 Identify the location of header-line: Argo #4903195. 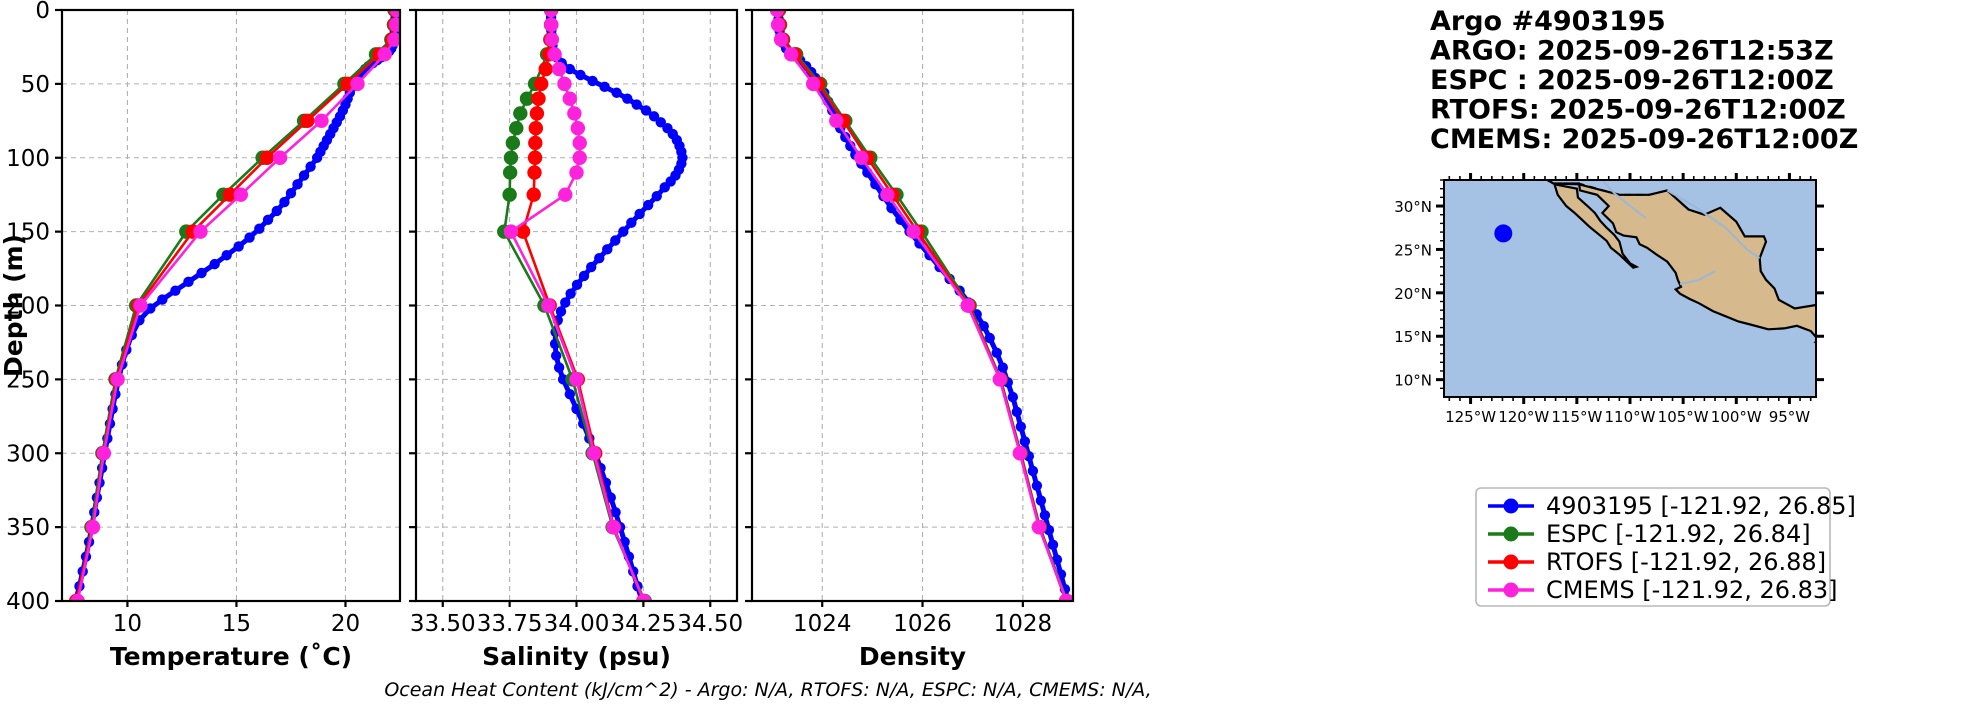
(1548, 21).